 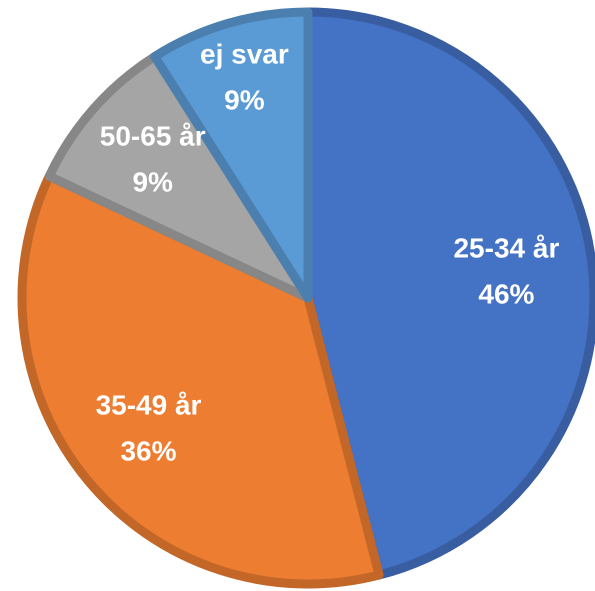 I want to click on value-label: 46%, so click(x=506, y=293).